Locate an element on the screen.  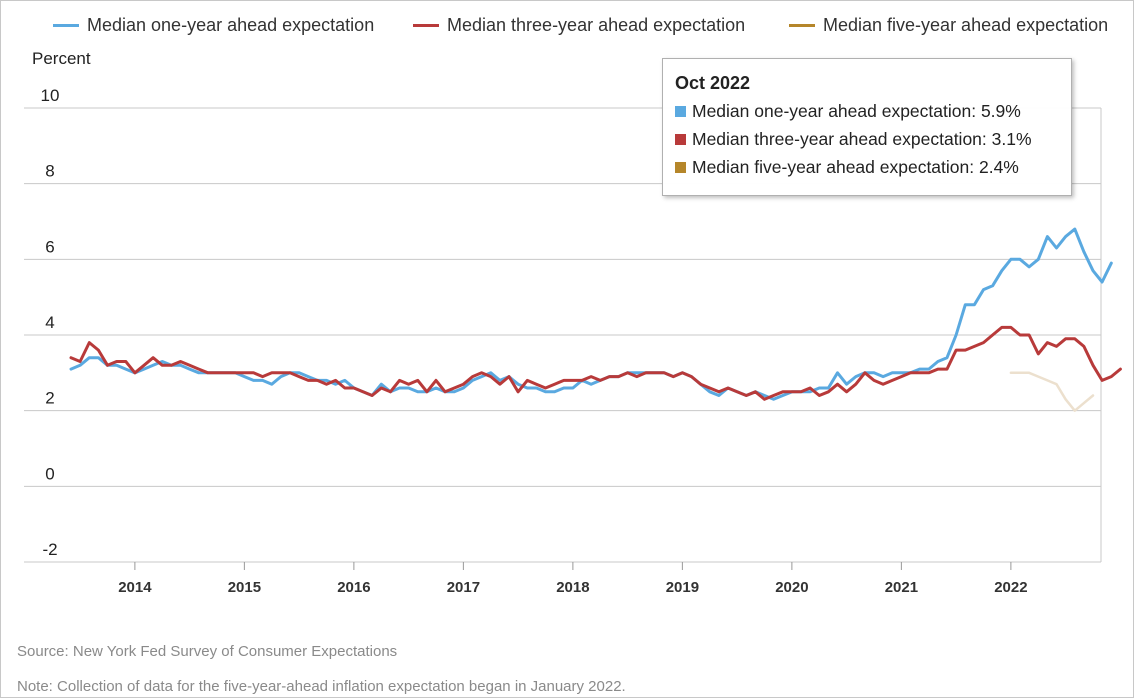
tooltip-title: Oct 2022 is located at coordinates (713, 83).